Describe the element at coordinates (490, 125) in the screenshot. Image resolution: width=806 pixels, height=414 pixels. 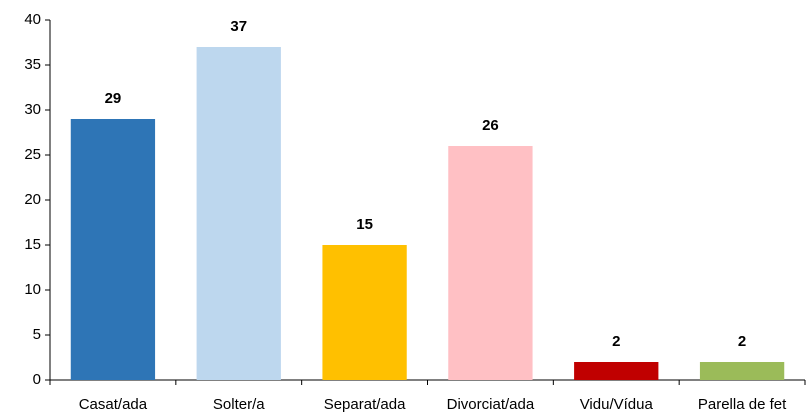
I see `value-label: 26` at that location.